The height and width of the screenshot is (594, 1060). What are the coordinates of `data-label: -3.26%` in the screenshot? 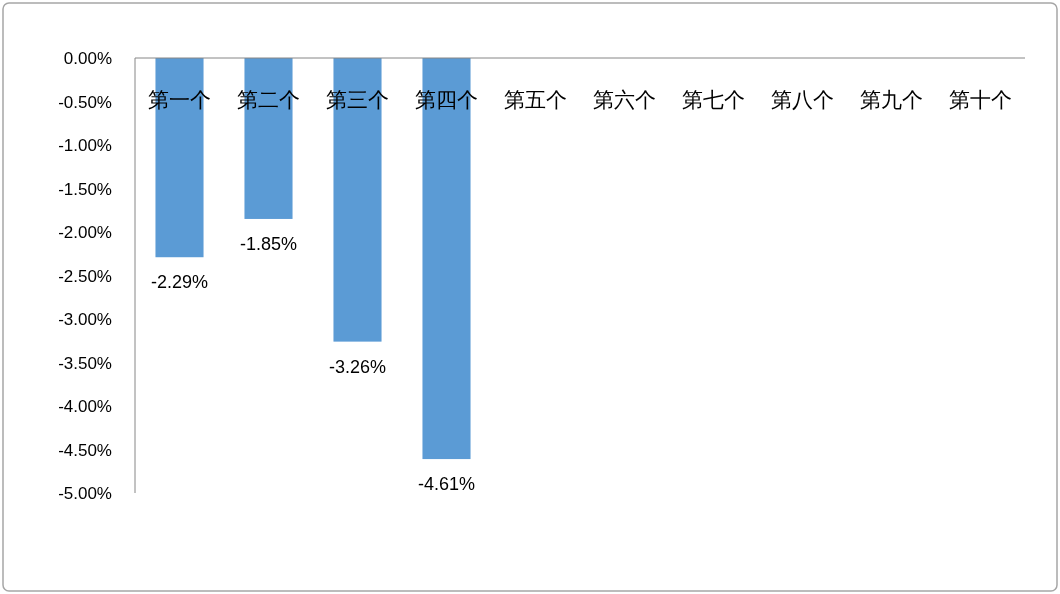 It's located at (357, 366).